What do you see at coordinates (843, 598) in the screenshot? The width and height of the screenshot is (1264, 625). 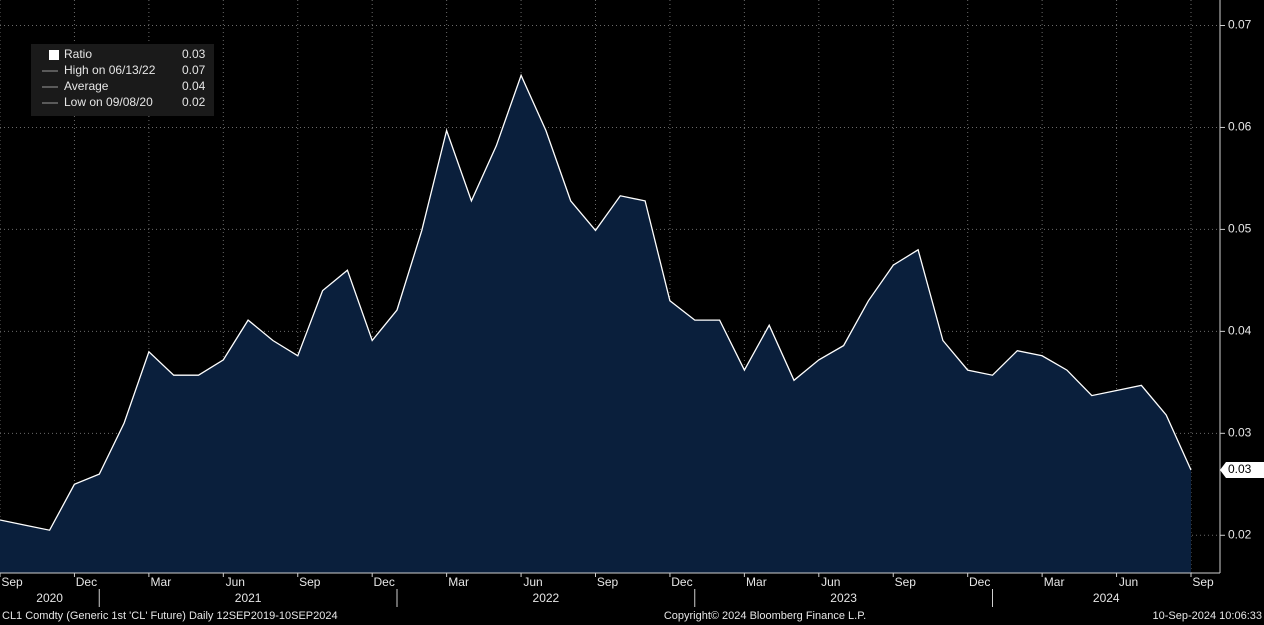 I see `year-label: 2023` at bounding box center [843, 598].